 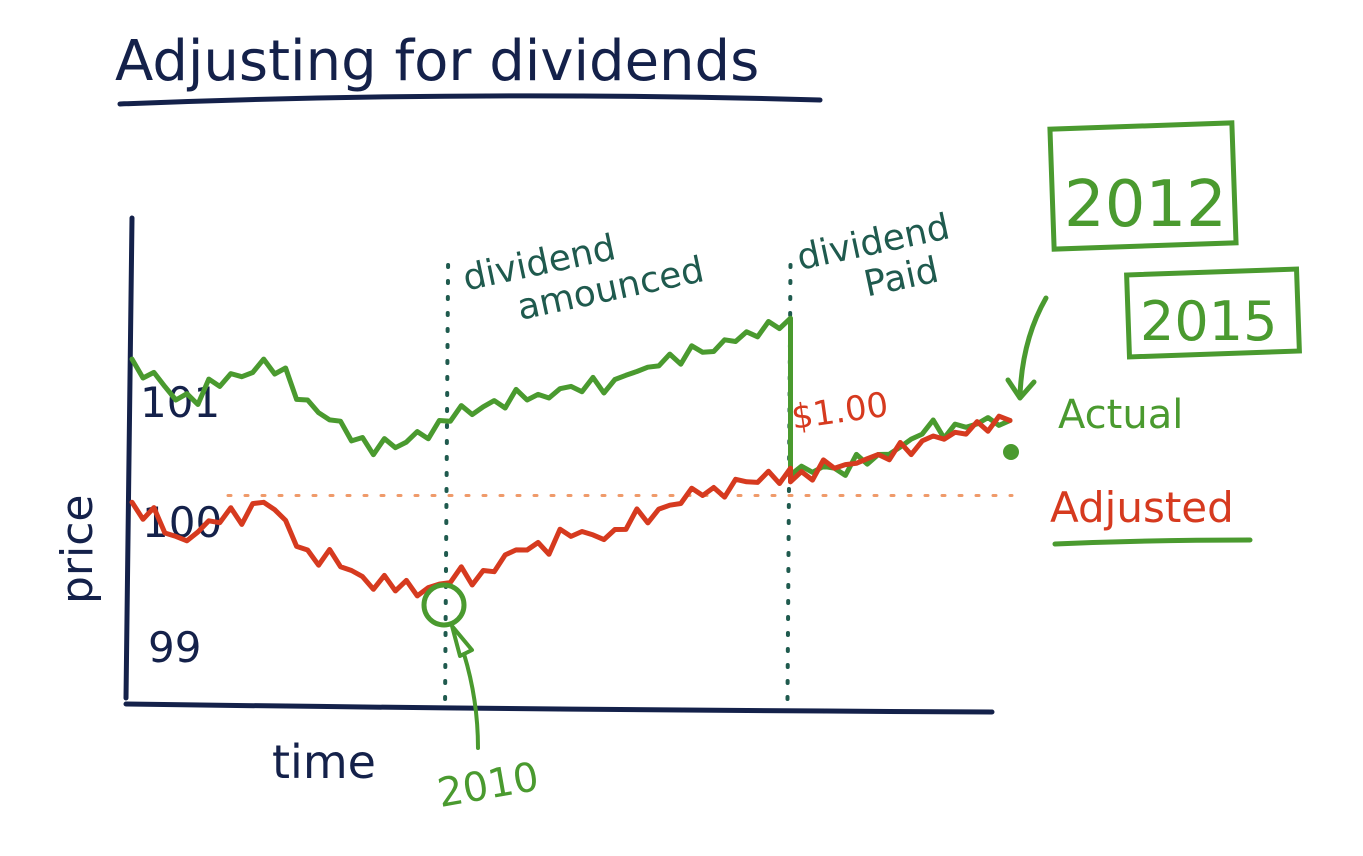 What do you see at coordinates (1145, 205) in the screenshot?
I see `year-label-2012: 2012` at bounding box center [1145, 205].